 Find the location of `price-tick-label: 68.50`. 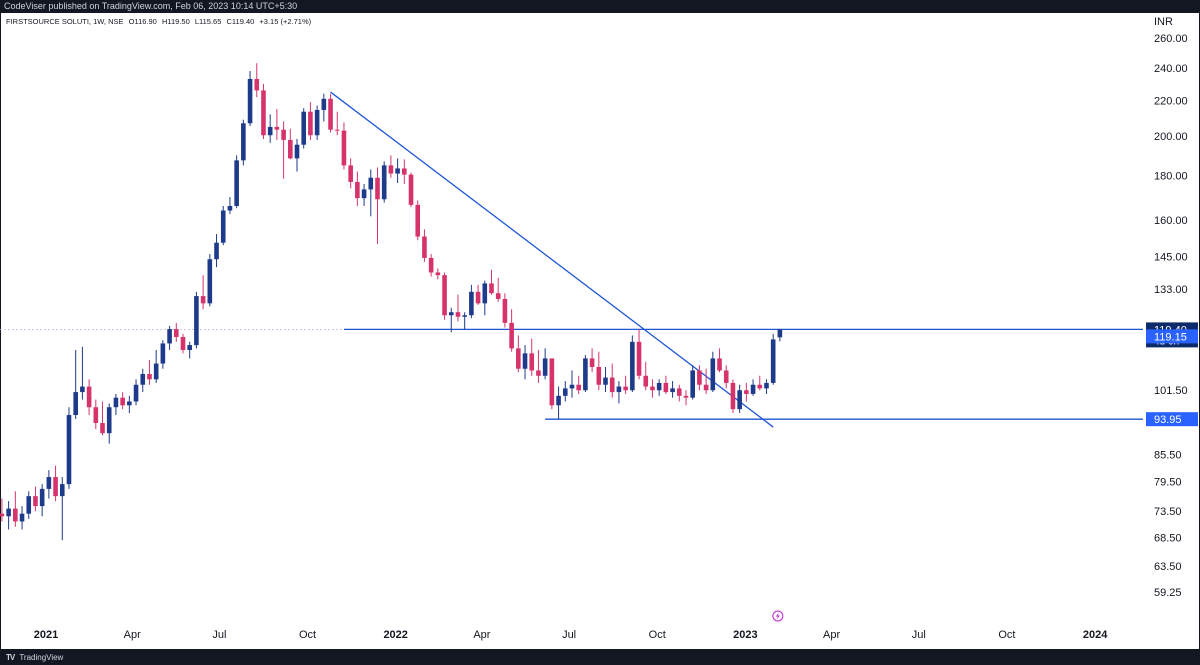

price-tick-label: 68.50 is located at coordinates (1168, 539).